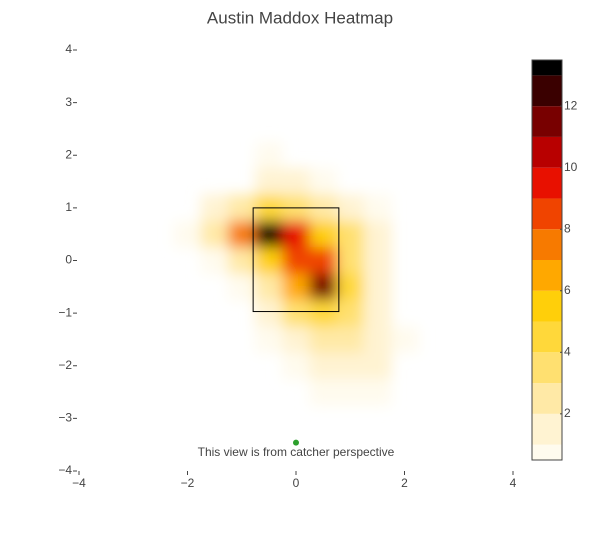 Image resolution: width=600 pixels, height=550 pixels. Describe the element at coordinates (296, 483) in the screenshot. I see `x-tick-label: 0` at that location.